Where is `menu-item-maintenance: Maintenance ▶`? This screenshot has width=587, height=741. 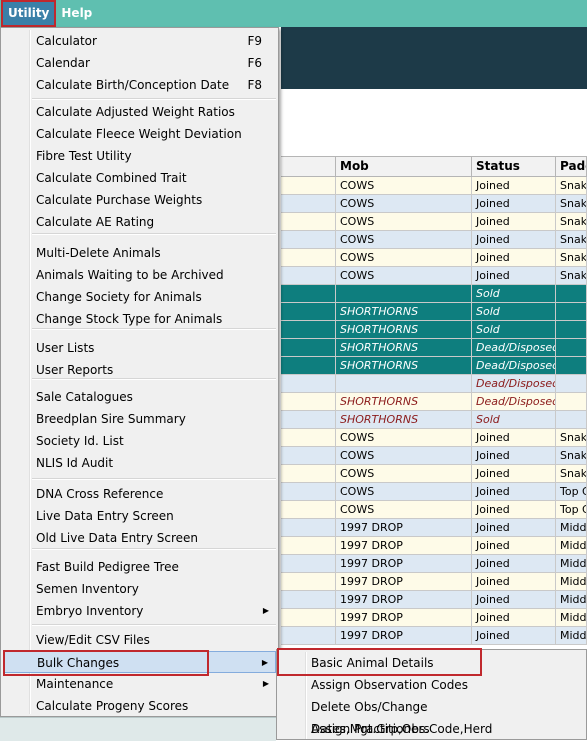
menu-item-maintenance: Maintenance ▶ is located at coordinates (140, 684).